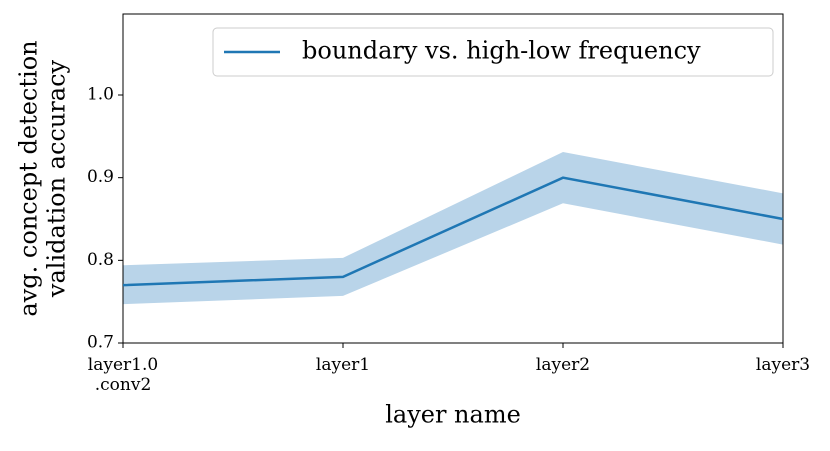 The width and height of the screenshot is (830, 451). What do you see at coordinates (100, 260) in the screenshot?
I see `y-tick-label: 0.8` at bounding box center [100, 260].